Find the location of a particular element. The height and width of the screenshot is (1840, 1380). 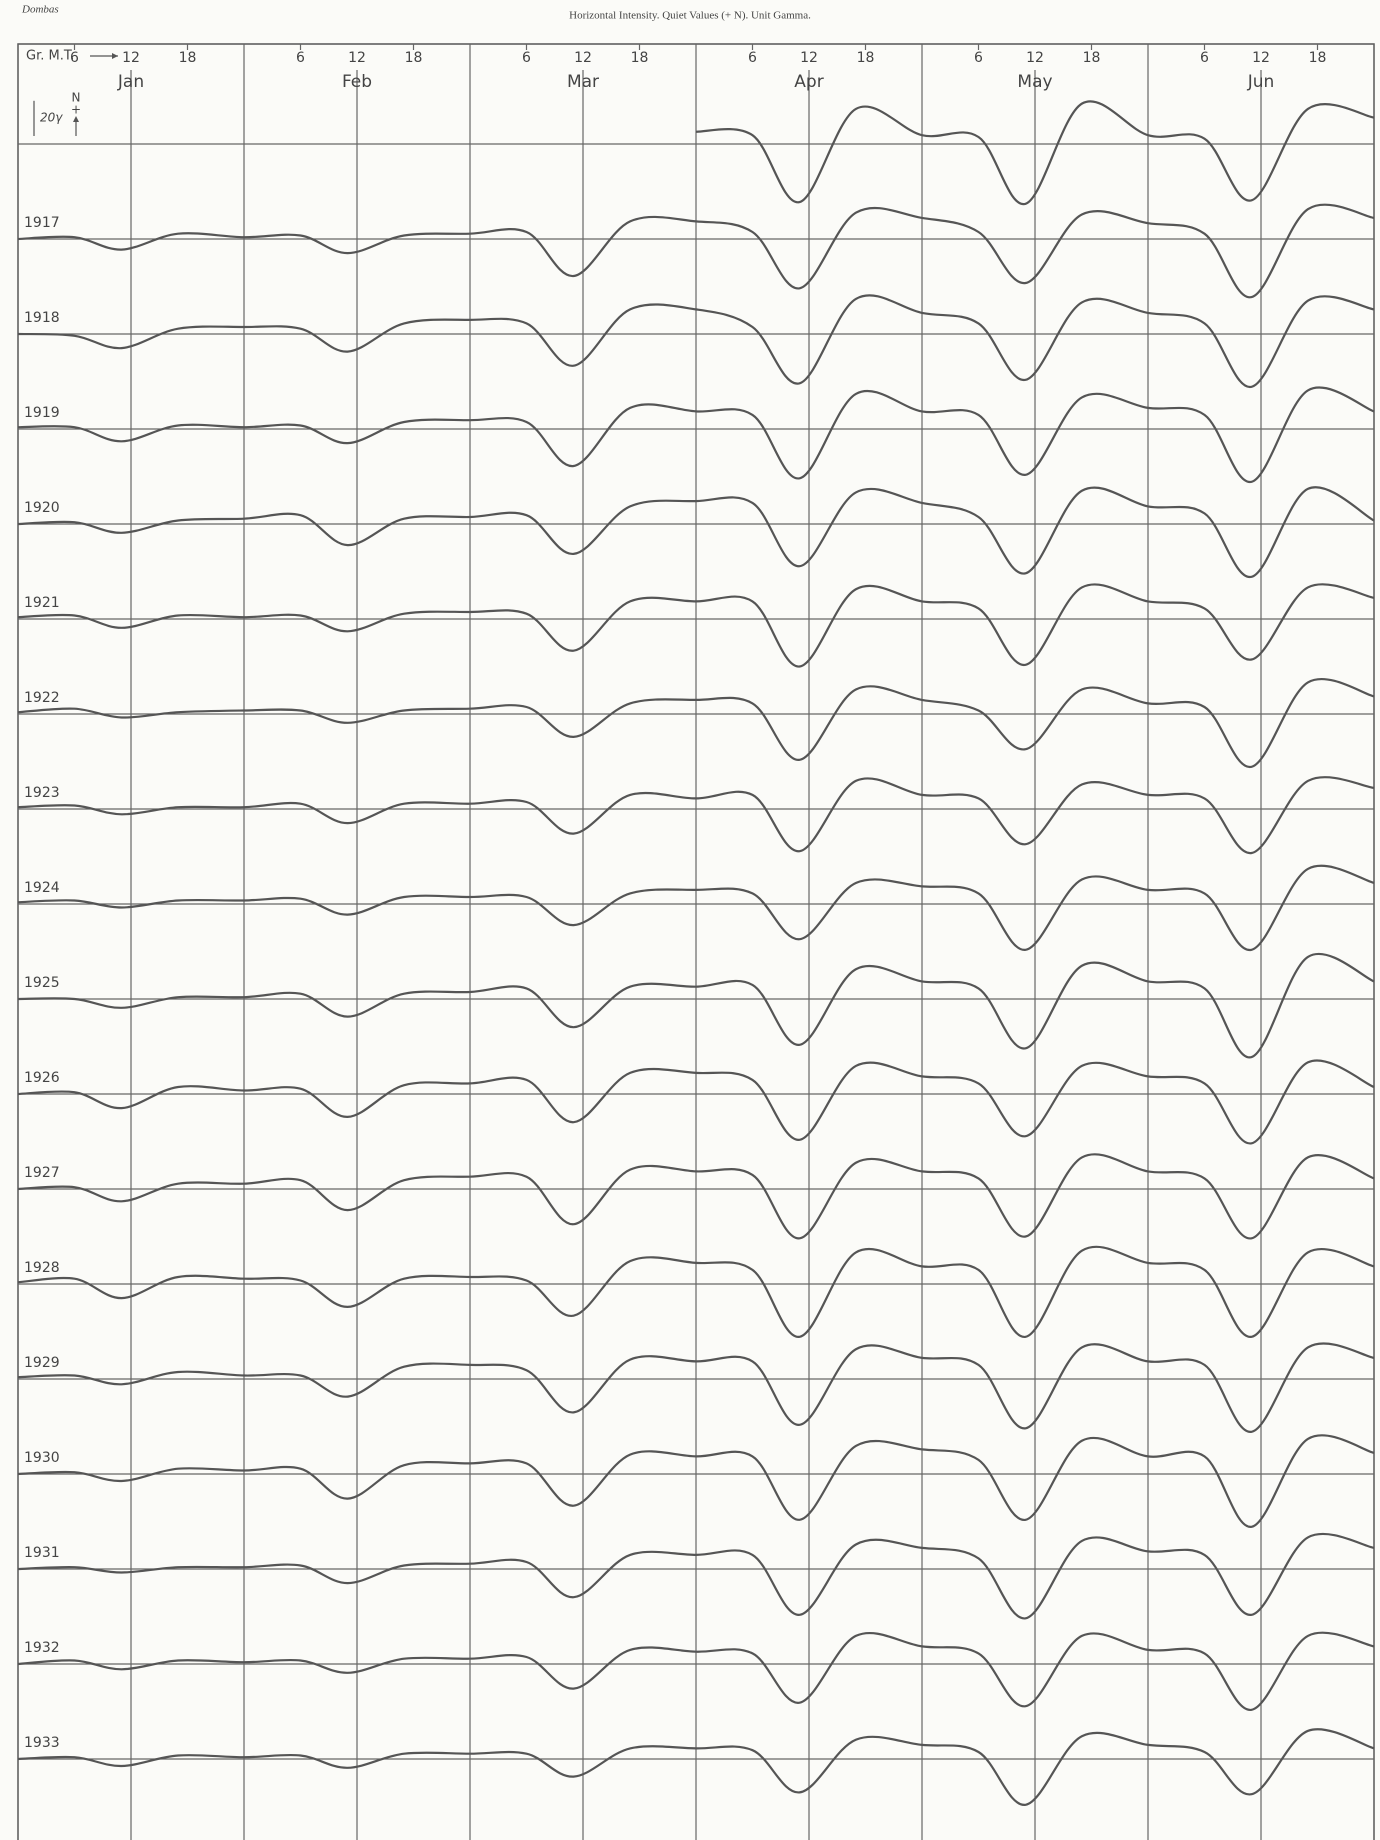

series-label: 1931 is located at coordinates (42, 1553).